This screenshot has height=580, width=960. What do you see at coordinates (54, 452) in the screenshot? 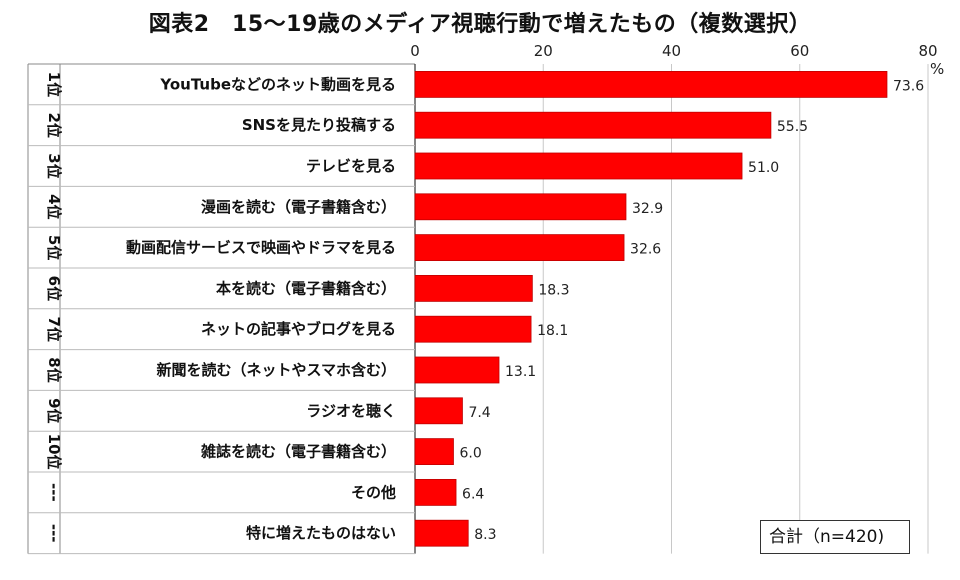
I see `rank-label: 10位` at bounding box center [54, 452].